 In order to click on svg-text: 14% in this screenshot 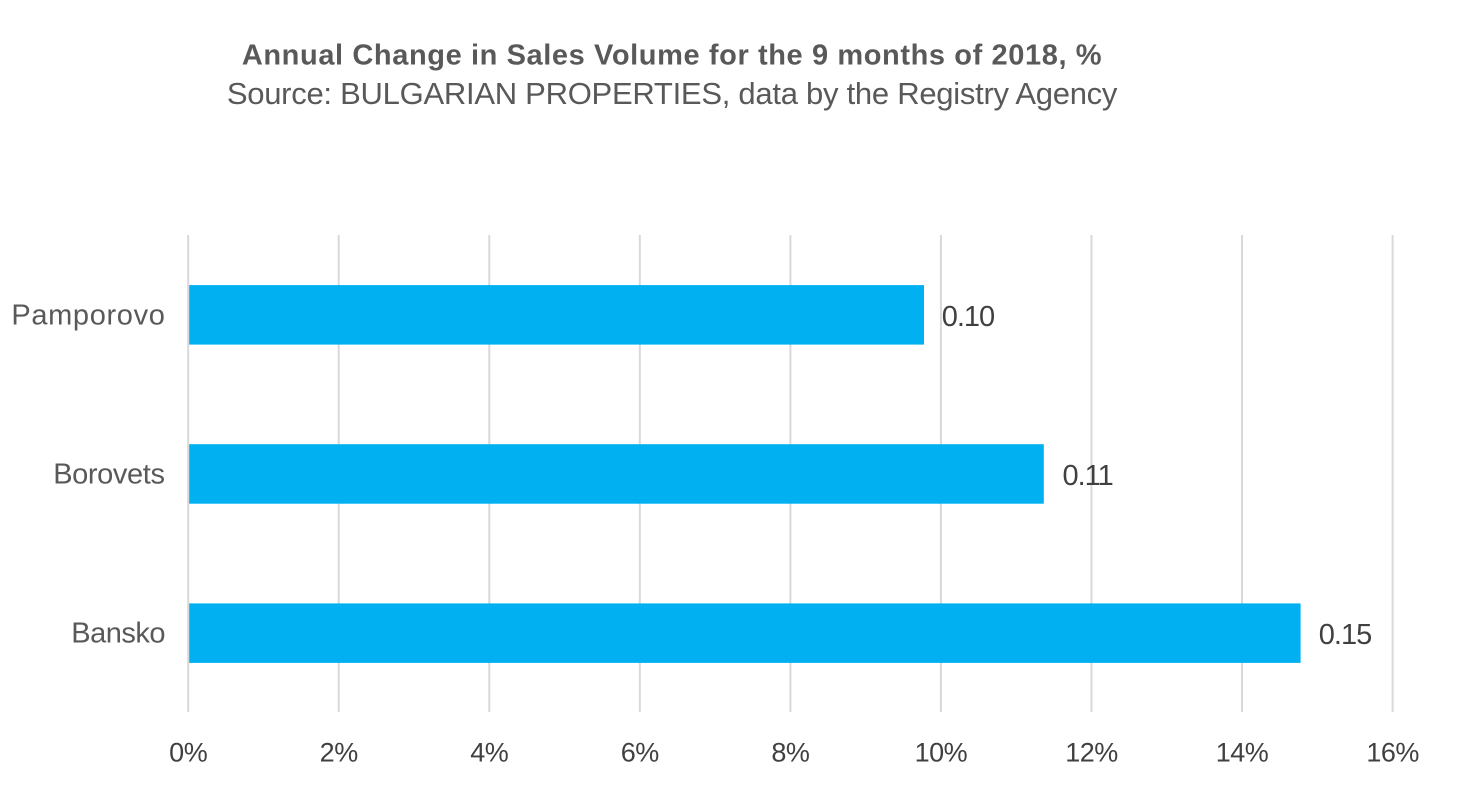, I will do `click(1242, 753)`.